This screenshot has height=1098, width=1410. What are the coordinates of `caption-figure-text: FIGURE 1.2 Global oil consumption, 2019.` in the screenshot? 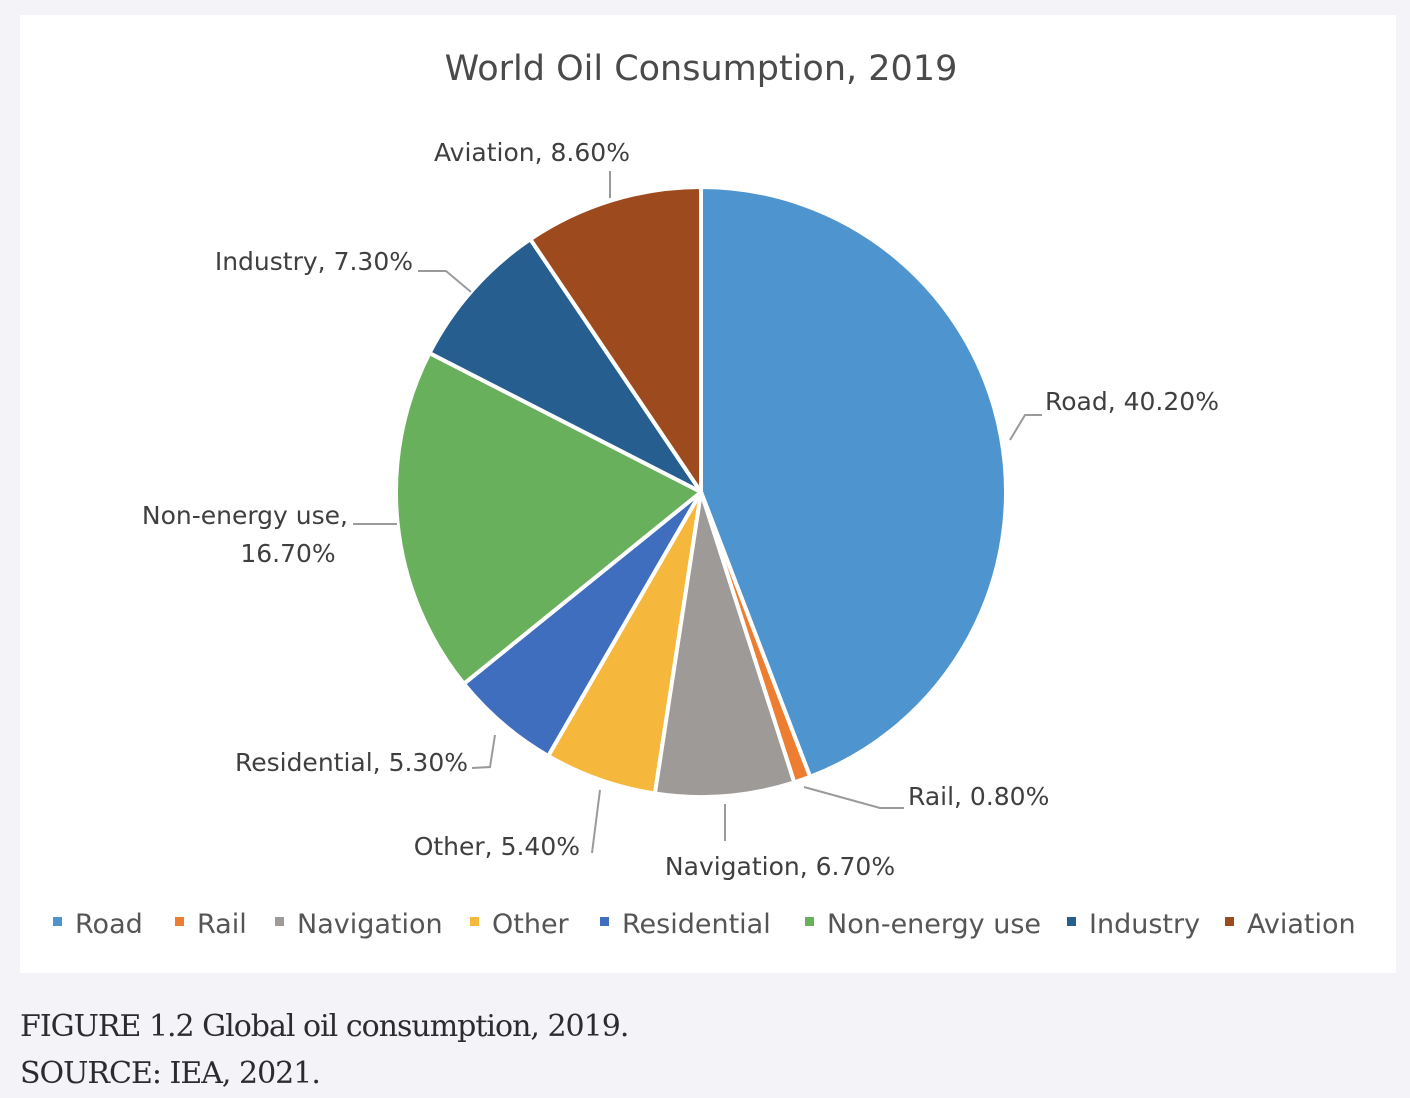 It's located at (324, 1026).